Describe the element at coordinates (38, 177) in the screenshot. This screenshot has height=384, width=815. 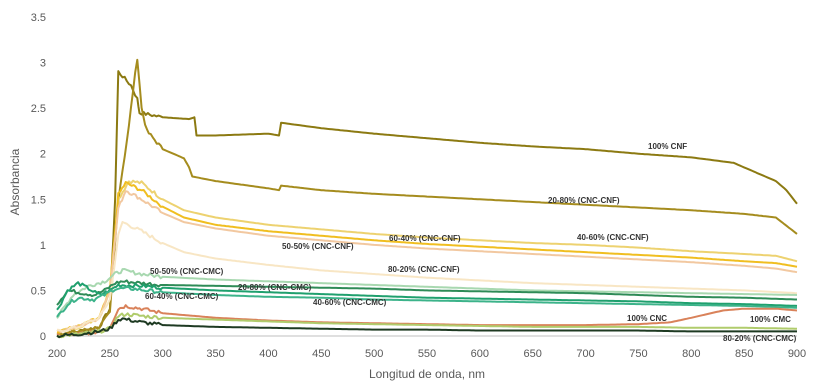
I see `y-axis-ticks: 0 0.5 1 1.5 2 2.5 3 3.5` at that location.